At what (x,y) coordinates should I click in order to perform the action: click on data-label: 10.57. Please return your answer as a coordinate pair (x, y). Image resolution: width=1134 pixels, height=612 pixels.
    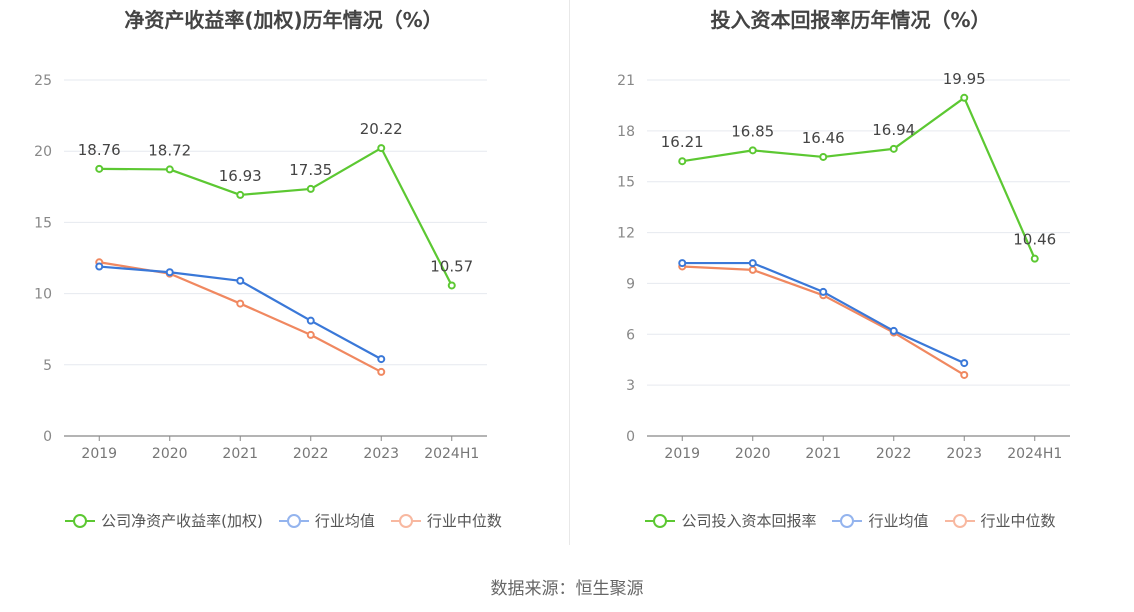
    Looking at the image, I should click on (451, 266).